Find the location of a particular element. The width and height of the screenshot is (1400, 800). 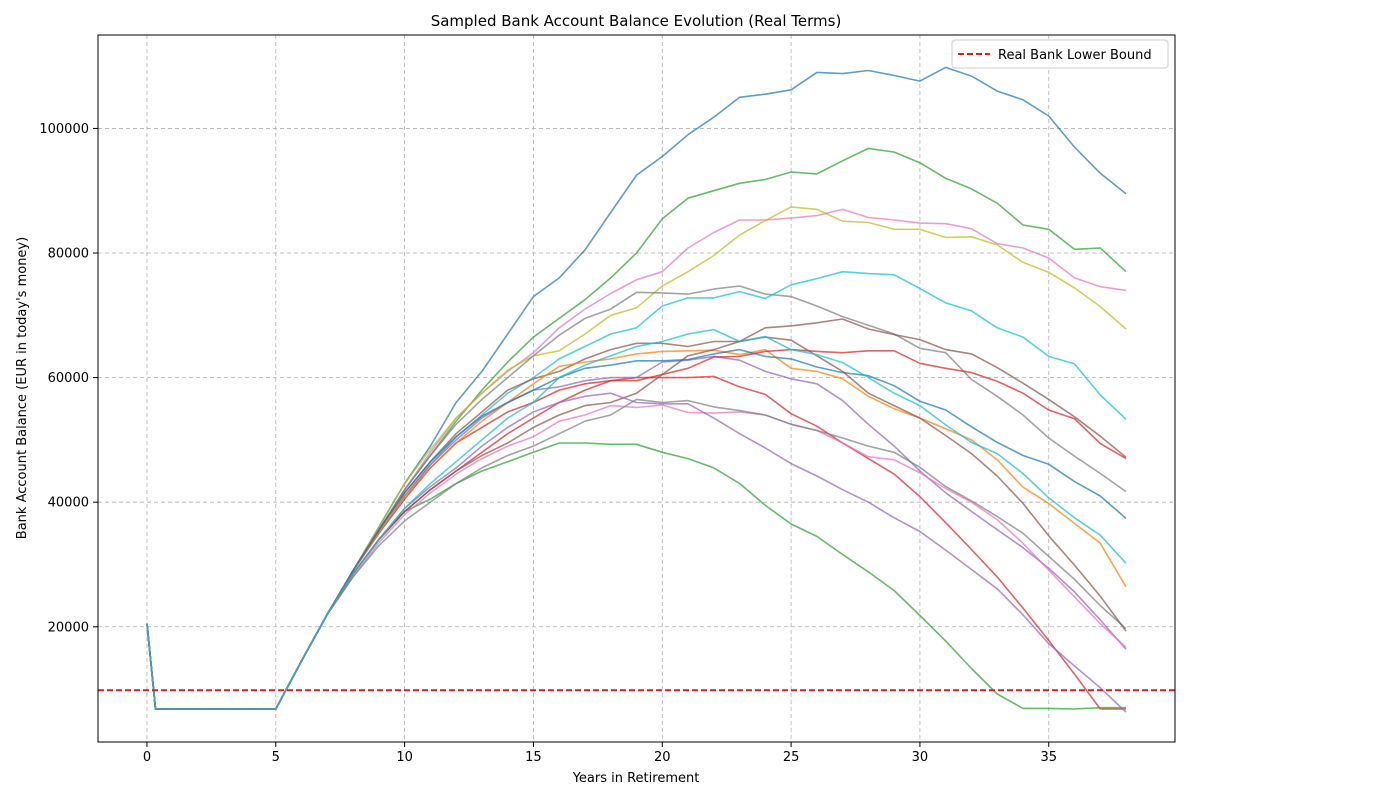

x-axis-label: Years in Retirement is located at coordinates (636, 778).